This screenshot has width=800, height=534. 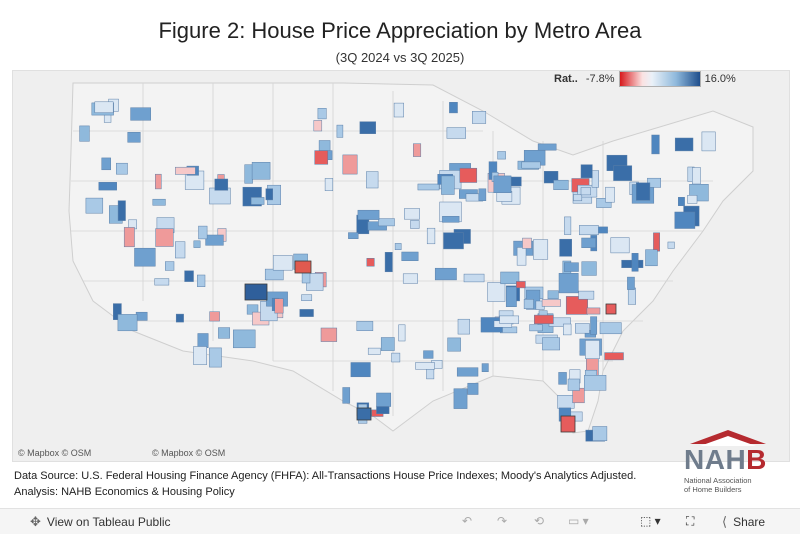 What do you see at coordinates (100, 522) in the screenshot?
I see `view-on-tableau-button: ✥ View on Tableau Public` at bounding box center [100, 522].